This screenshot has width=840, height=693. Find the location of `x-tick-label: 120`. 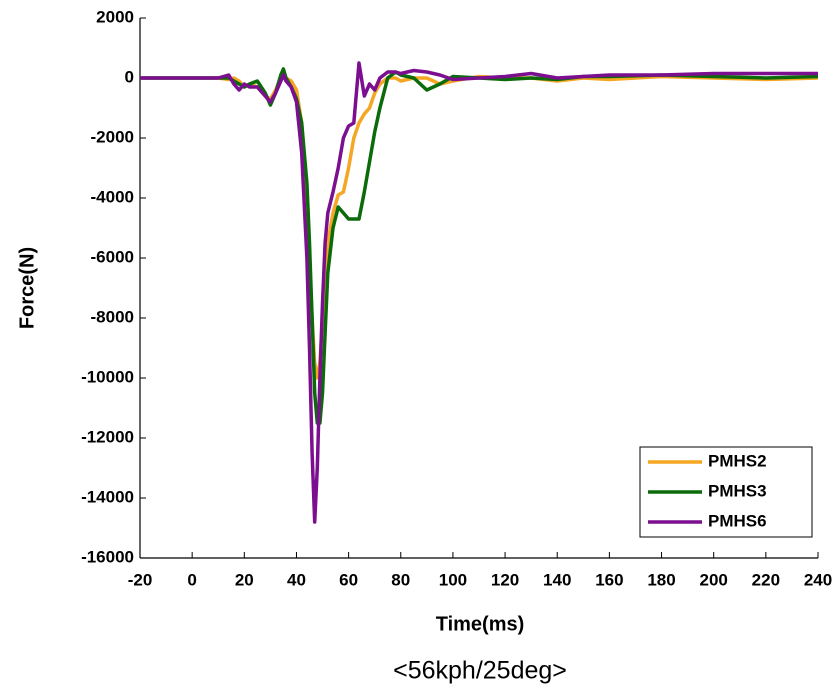

x-tick-label: 120 is located at coordinates (505, 579).